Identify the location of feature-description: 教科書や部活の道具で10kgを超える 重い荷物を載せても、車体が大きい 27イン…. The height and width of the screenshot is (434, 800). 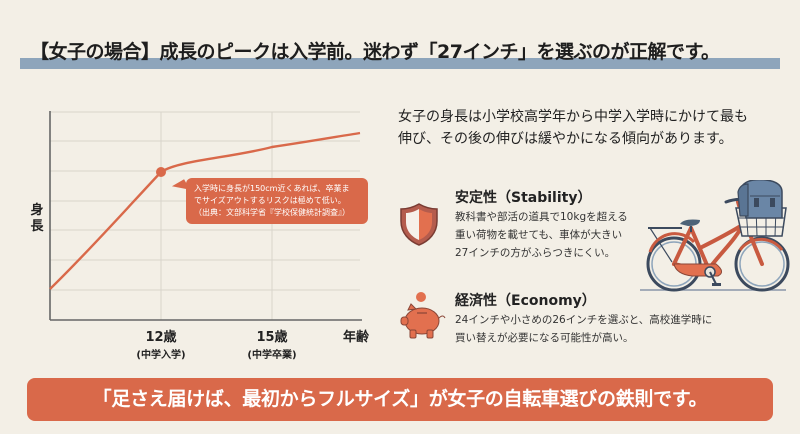
(541, 235).